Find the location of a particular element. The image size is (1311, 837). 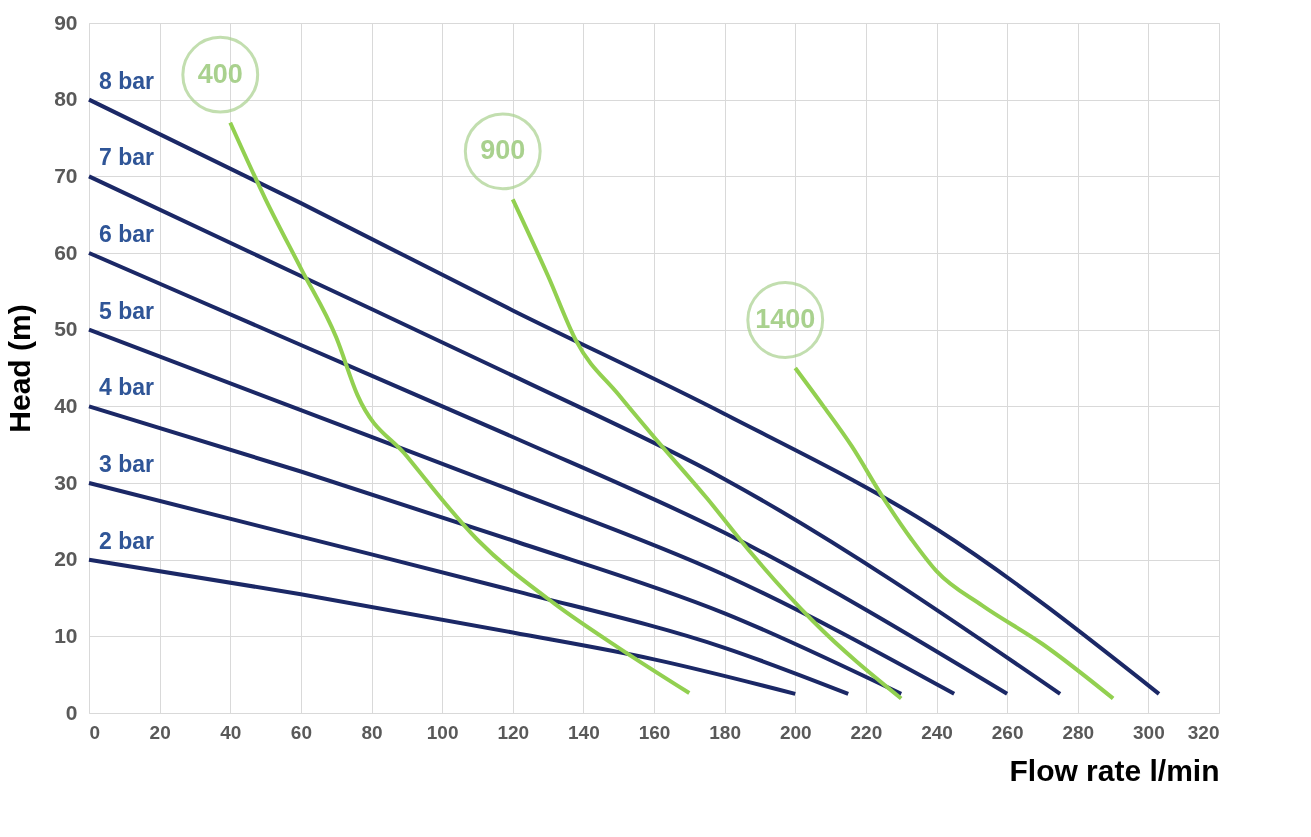

y-tick-label: 0 is located at coordinates (71, 712).